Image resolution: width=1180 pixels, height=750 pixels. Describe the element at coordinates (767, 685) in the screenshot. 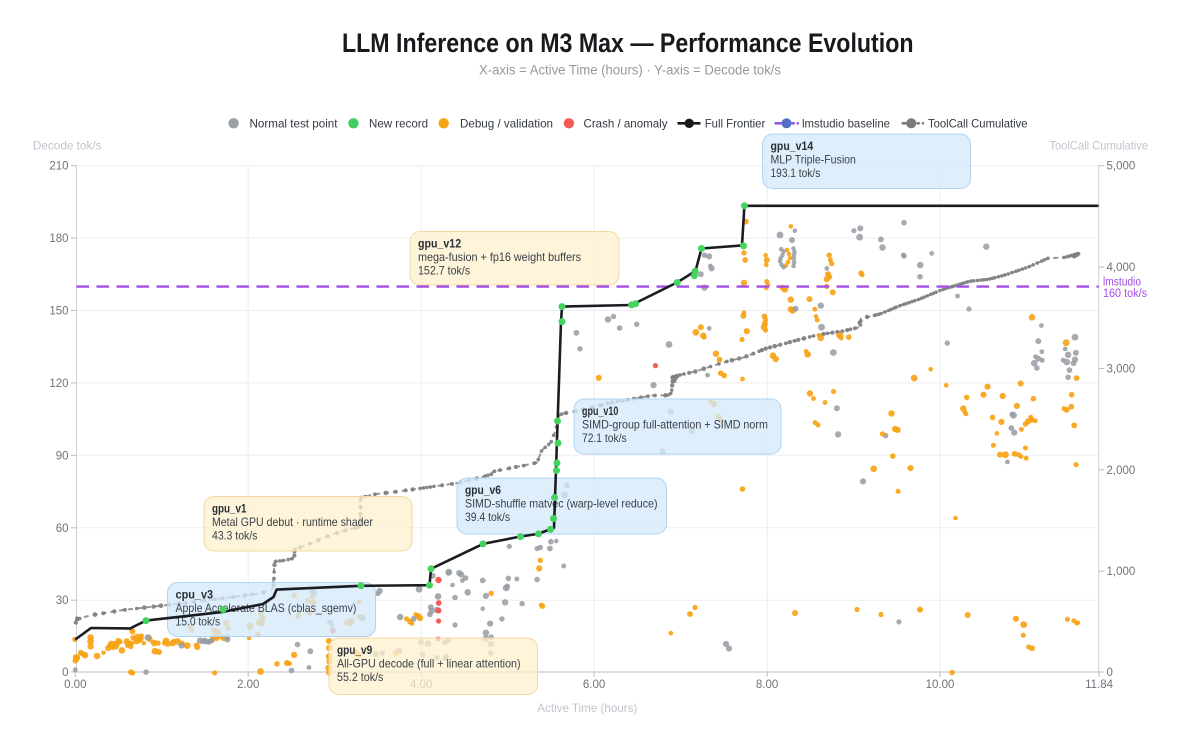

I see `svg-text: 8.00` at that location.